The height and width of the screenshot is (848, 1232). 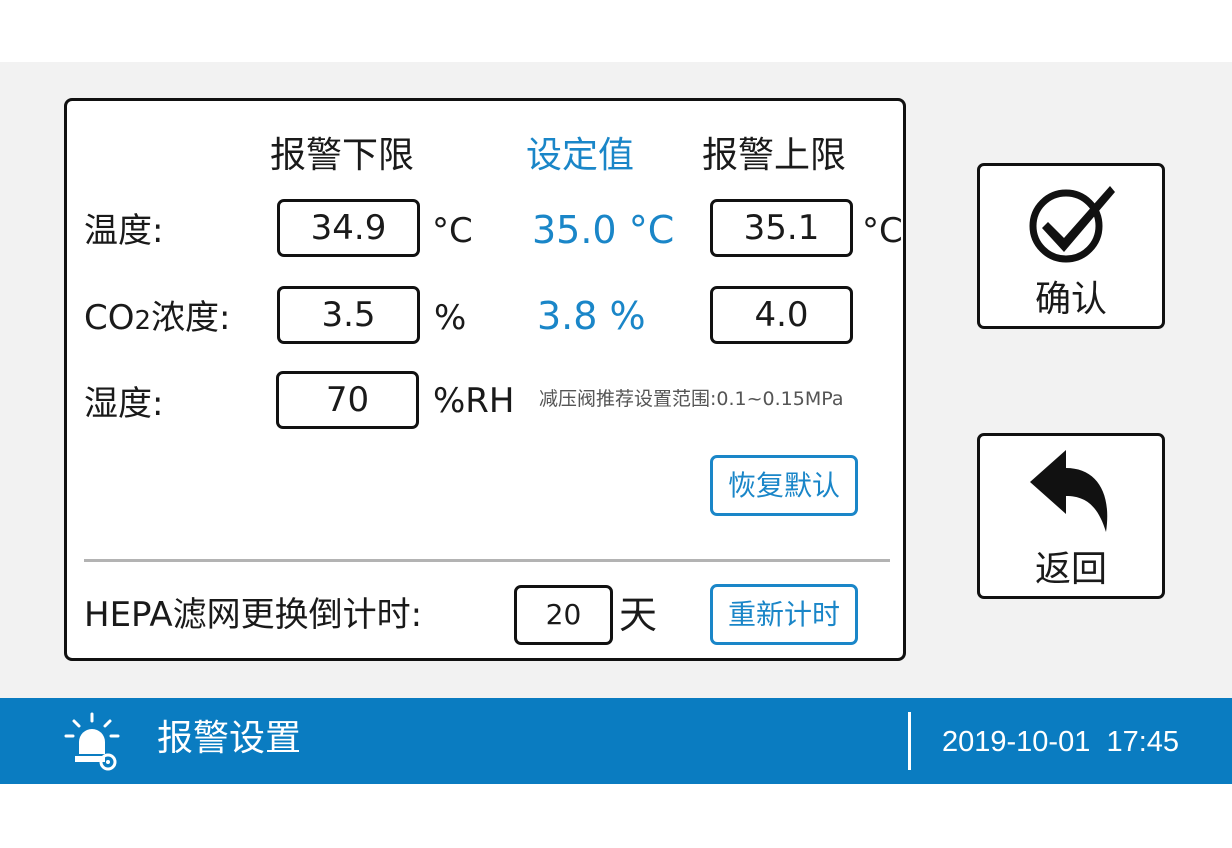 I want to click on co2-label-suffix: 浓度:, so click(x=191, y=318).